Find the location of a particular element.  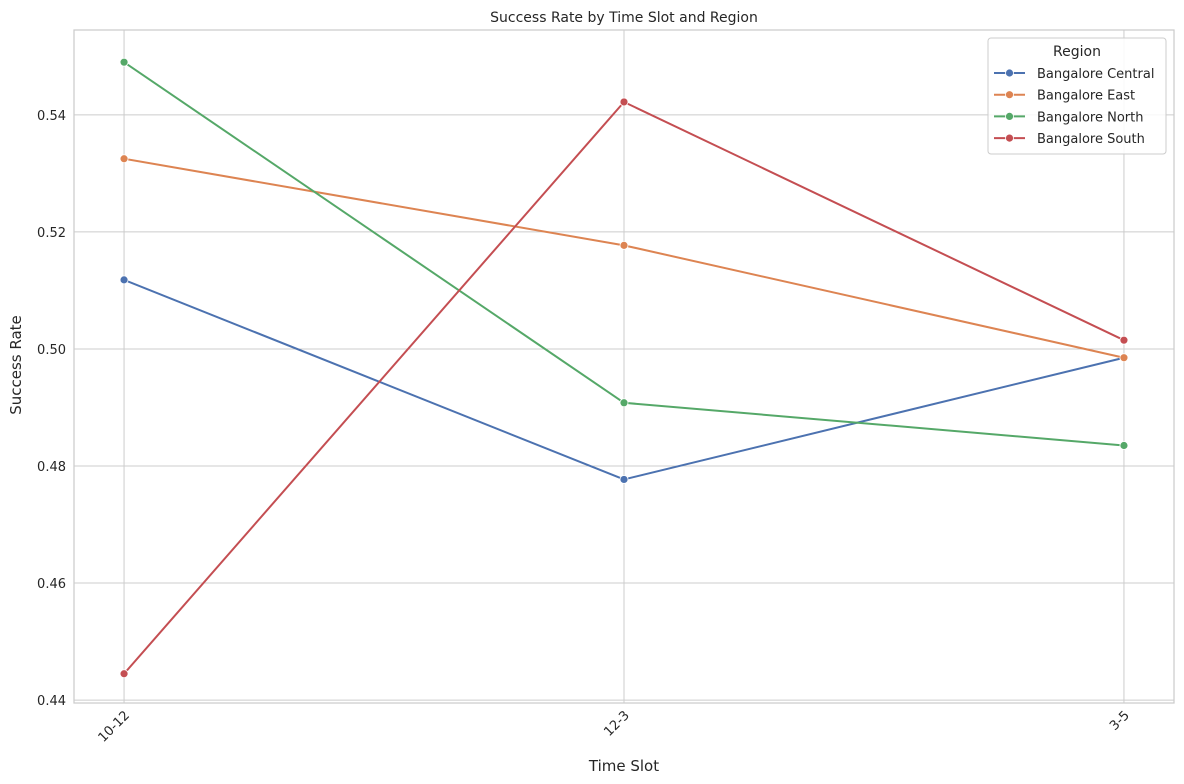

legend-label: Bangalore South is located at coordinates (1091, 139).